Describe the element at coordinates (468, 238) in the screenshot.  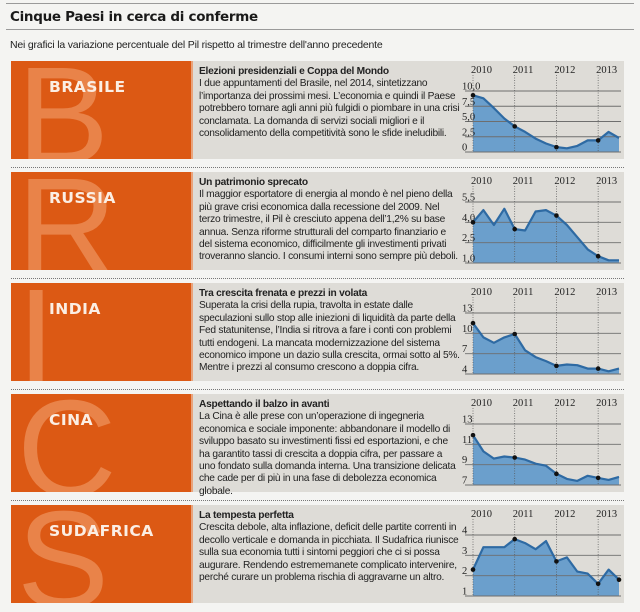
I see `y-tick-label: 2,5` at that location.